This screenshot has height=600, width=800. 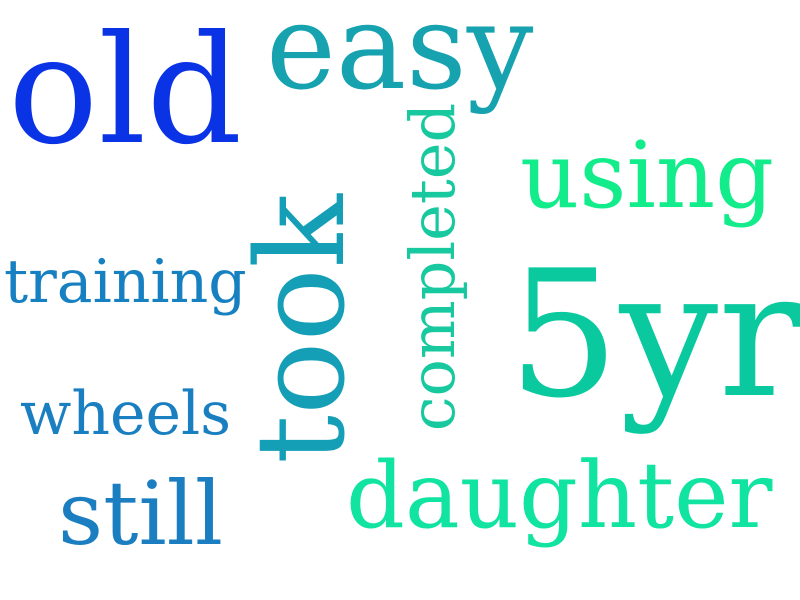 I want to click on word-daughter: daughter, so click(x=559, y=495).